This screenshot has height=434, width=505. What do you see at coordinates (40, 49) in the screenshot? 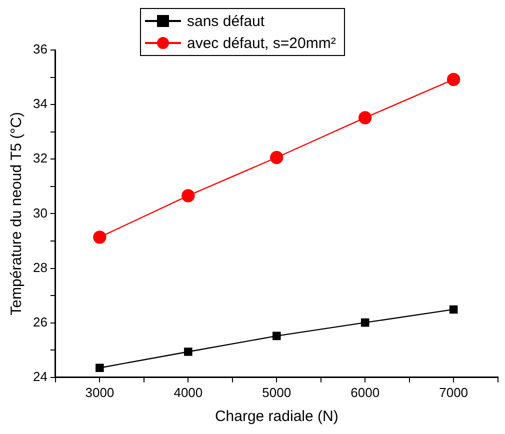
I see `y-tick-label: 36` at bounding box center [40, 49].